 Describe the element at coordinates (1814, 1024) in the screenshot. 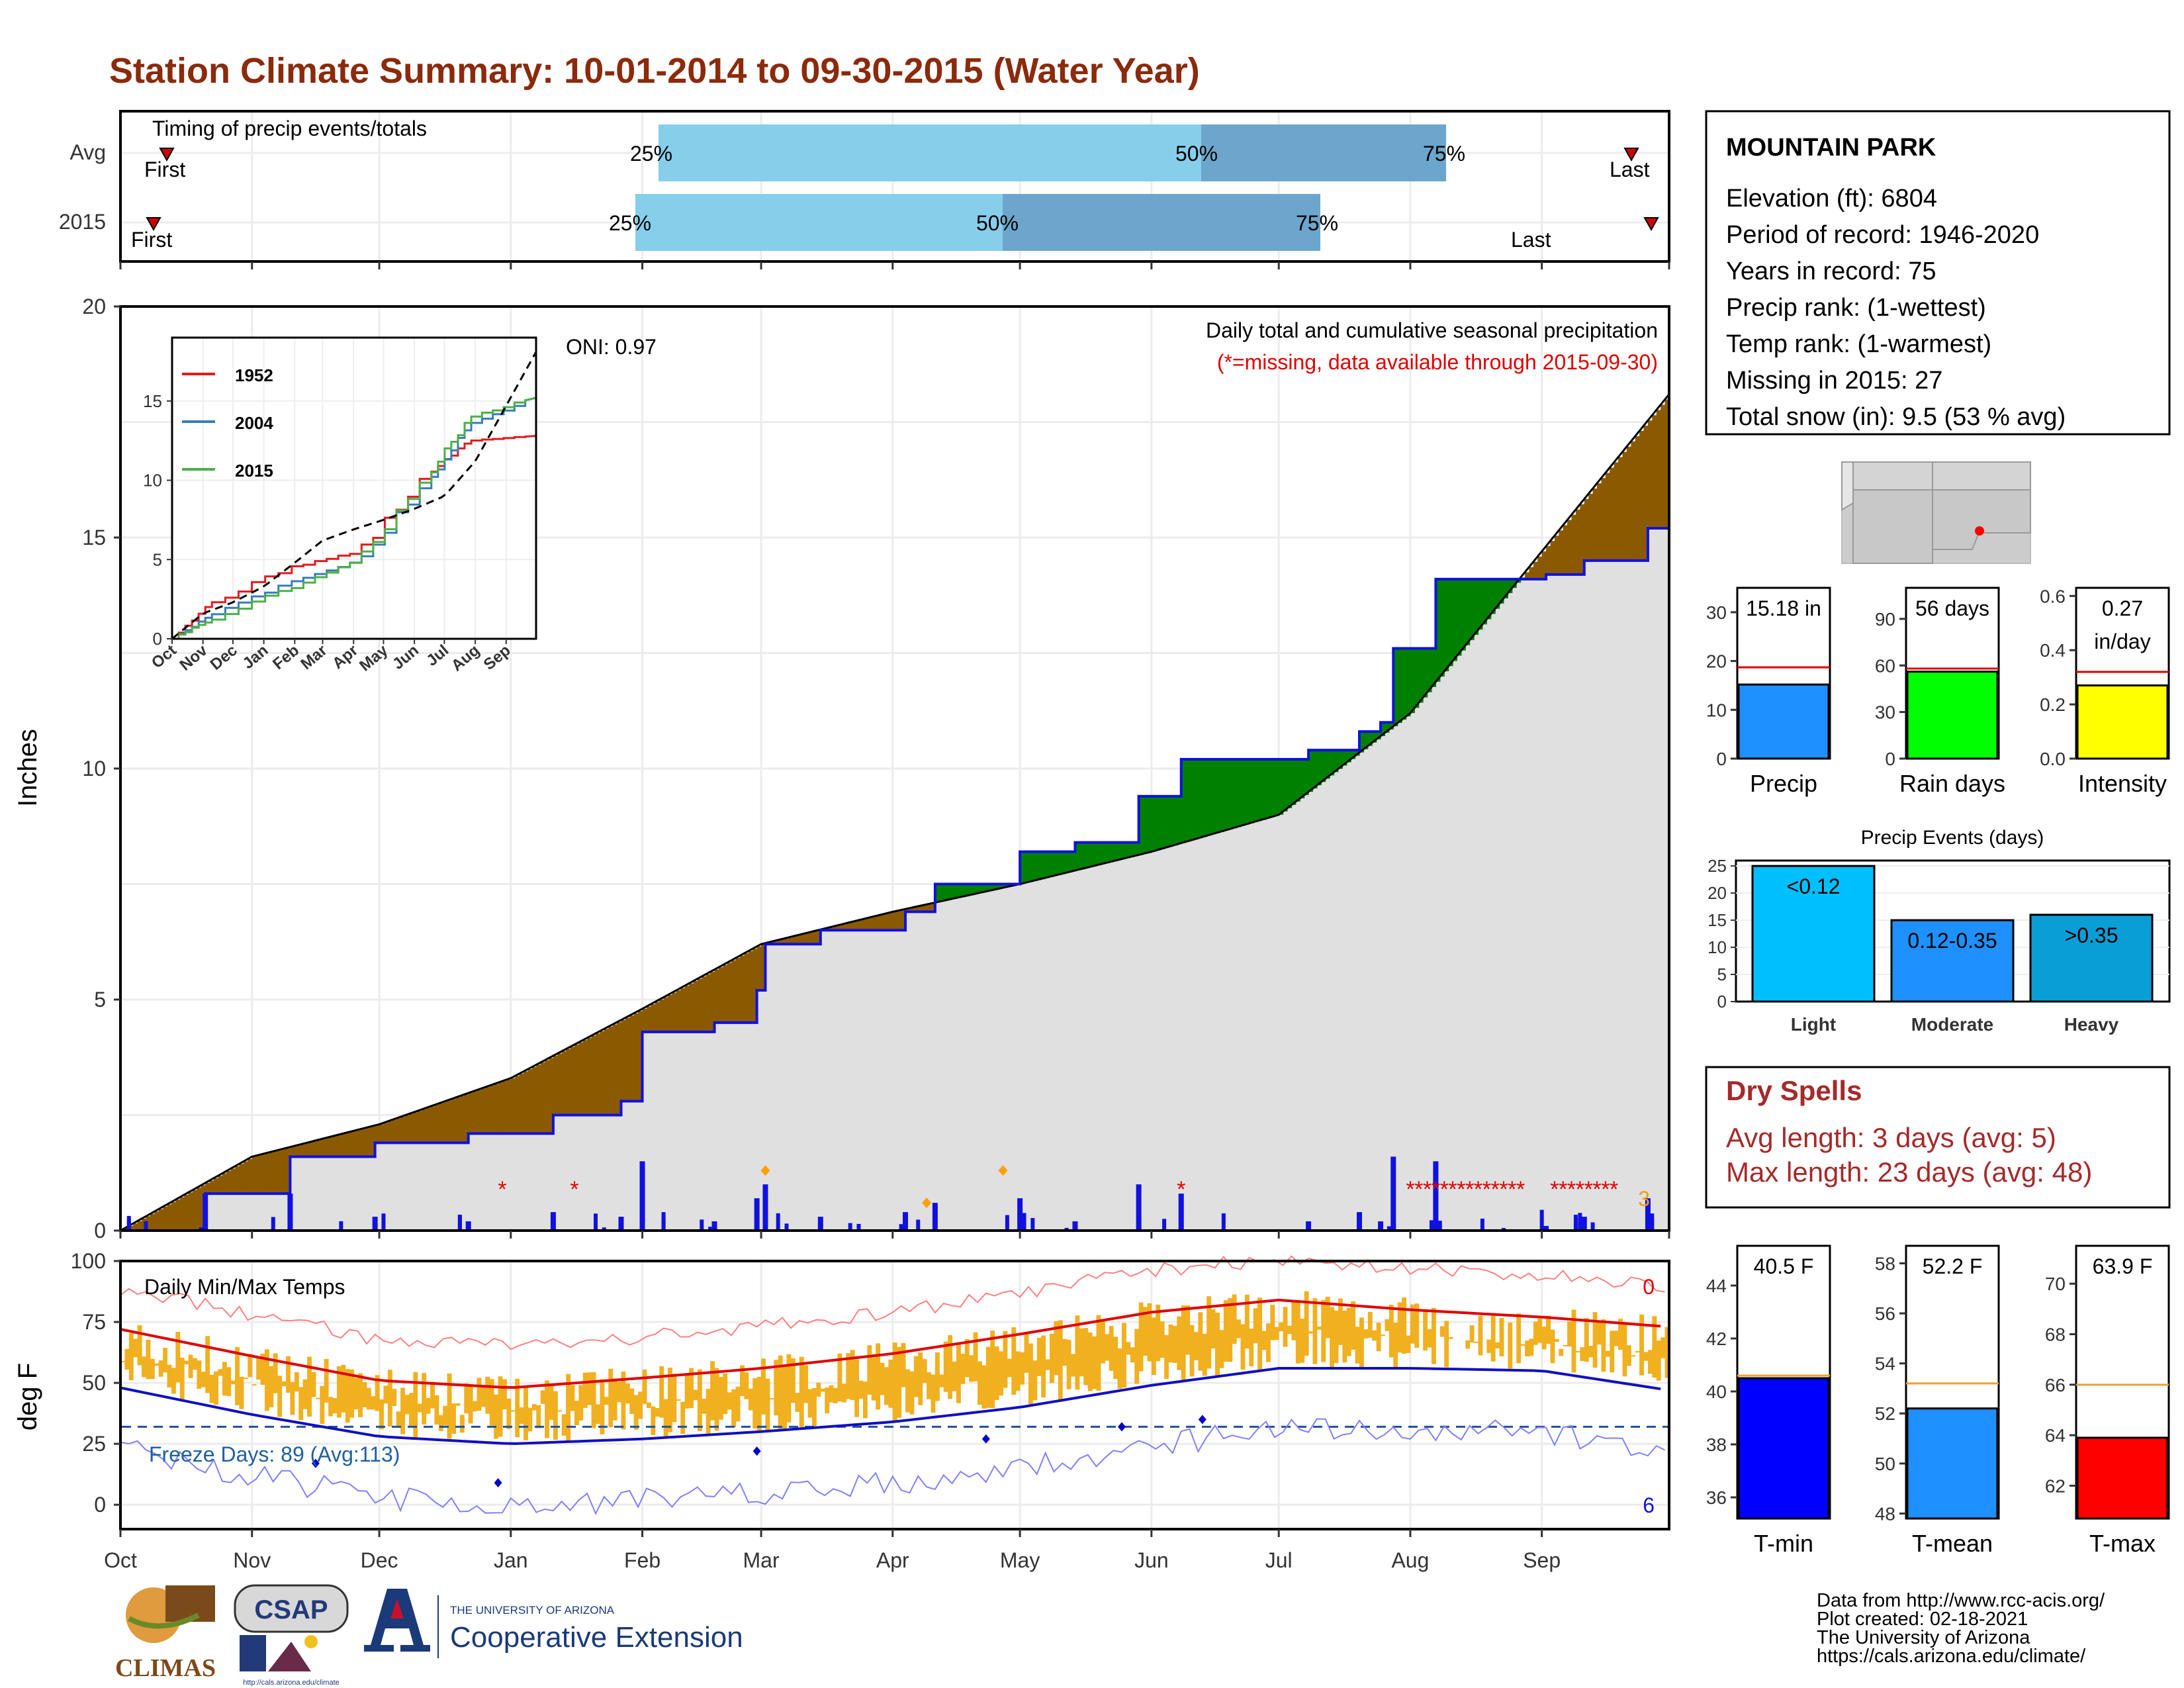

I see `events-x-tick: Light` at that location.